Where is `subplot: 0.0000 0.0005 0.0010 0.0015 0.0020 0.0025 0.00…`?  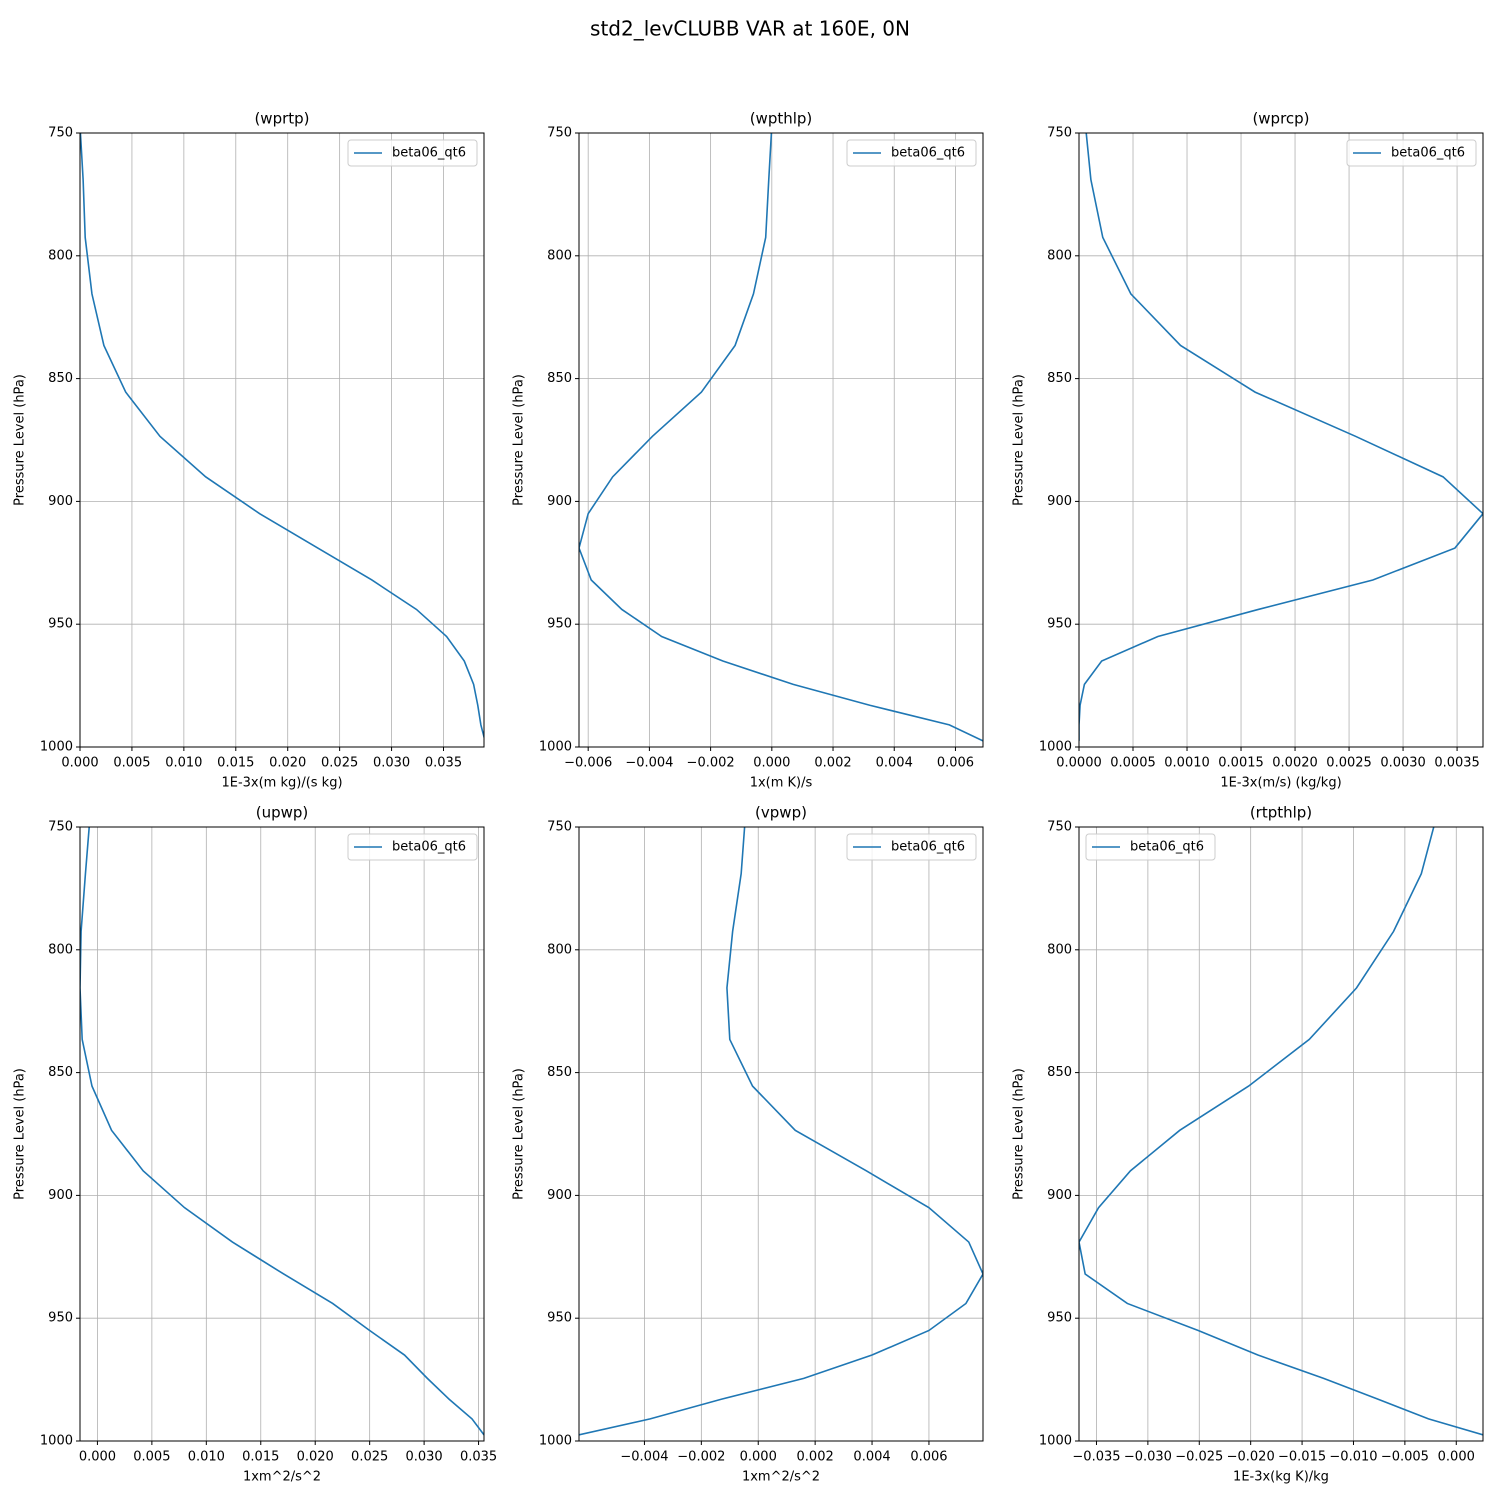
subplot: 0.0000 0.0005 0.0010 0.0015 0.0020 0.0025 0.00… is located at coordinates (1248, 450).